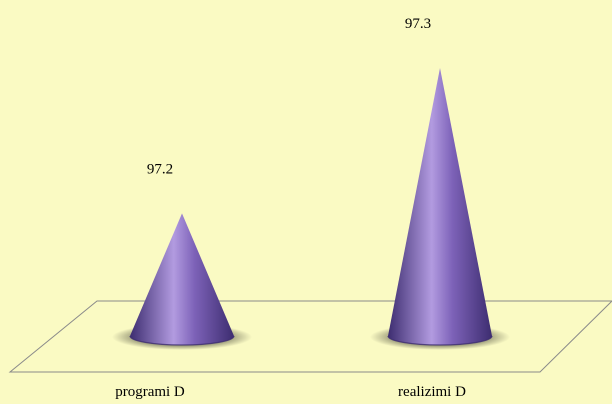 The width and height of the screenshot is (612, 404). What do you see at coordinates (418, 24) in the screenshot?
I see `data-label: 97.3` at bounding box center [418, 24].